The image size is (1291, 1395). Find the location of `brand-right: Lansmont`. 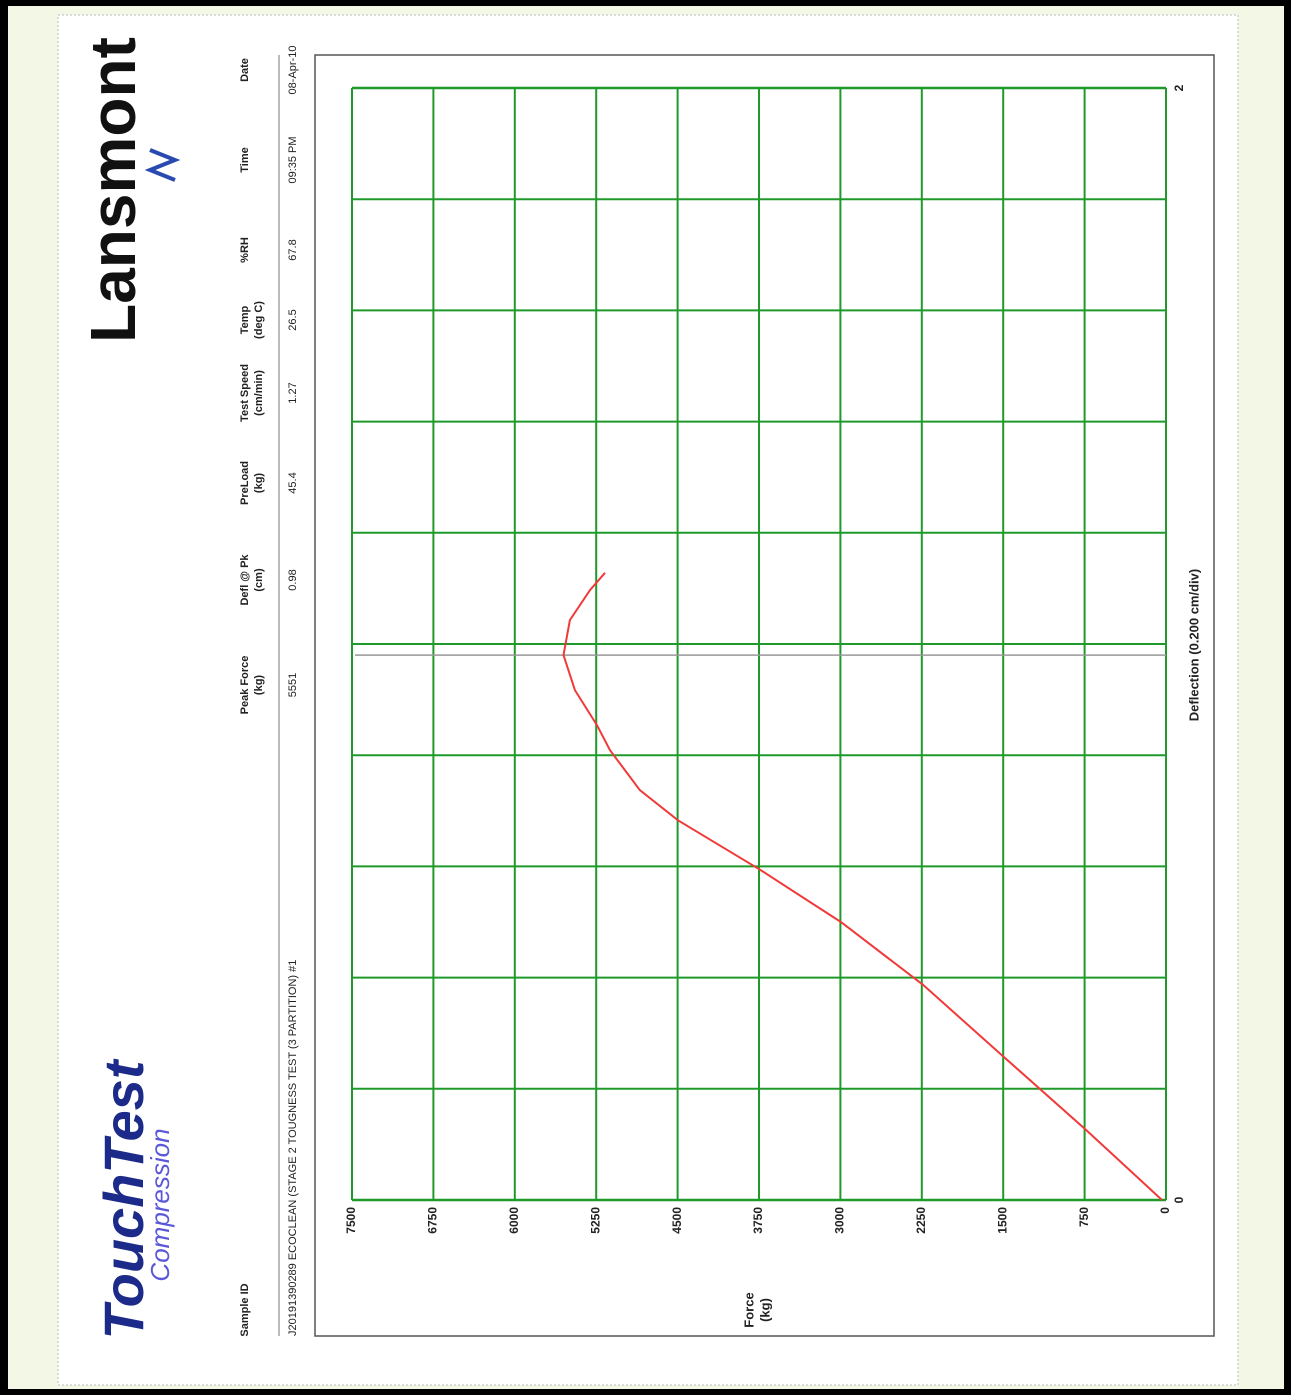

brand-right: Lansmont is located at coordinates (113, 190).